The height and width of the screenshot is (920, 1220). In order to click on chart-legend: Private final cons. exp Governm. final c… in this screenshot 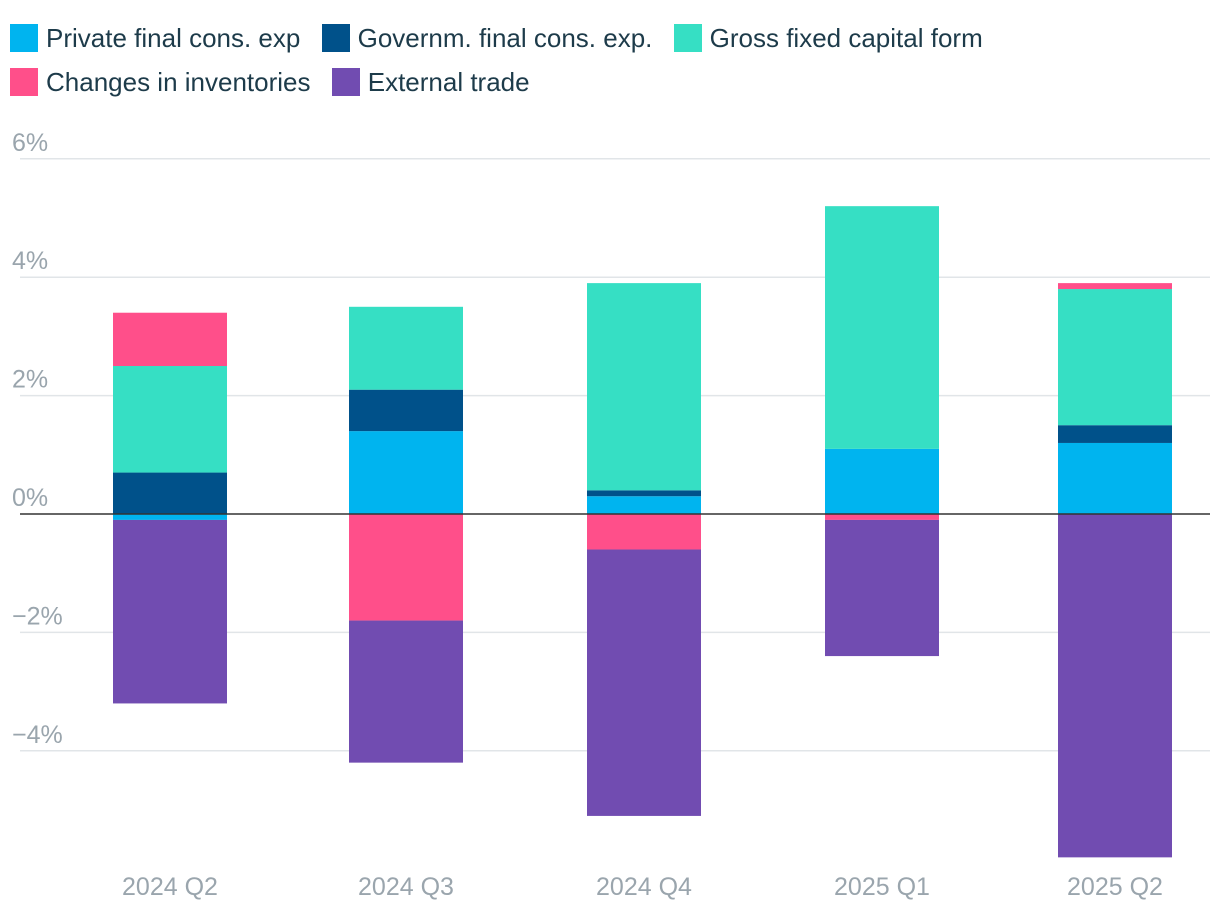, I will do `click(610, 60)`.